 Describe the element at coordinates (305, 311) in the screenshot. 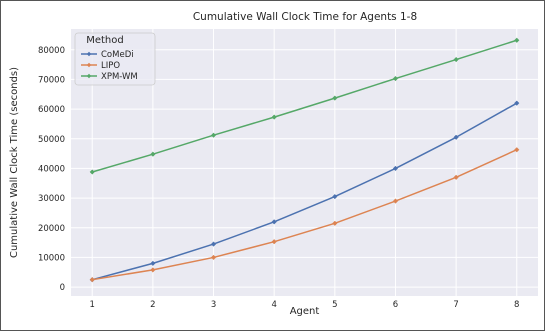

I see `x-axis-label: Agent` at that location.